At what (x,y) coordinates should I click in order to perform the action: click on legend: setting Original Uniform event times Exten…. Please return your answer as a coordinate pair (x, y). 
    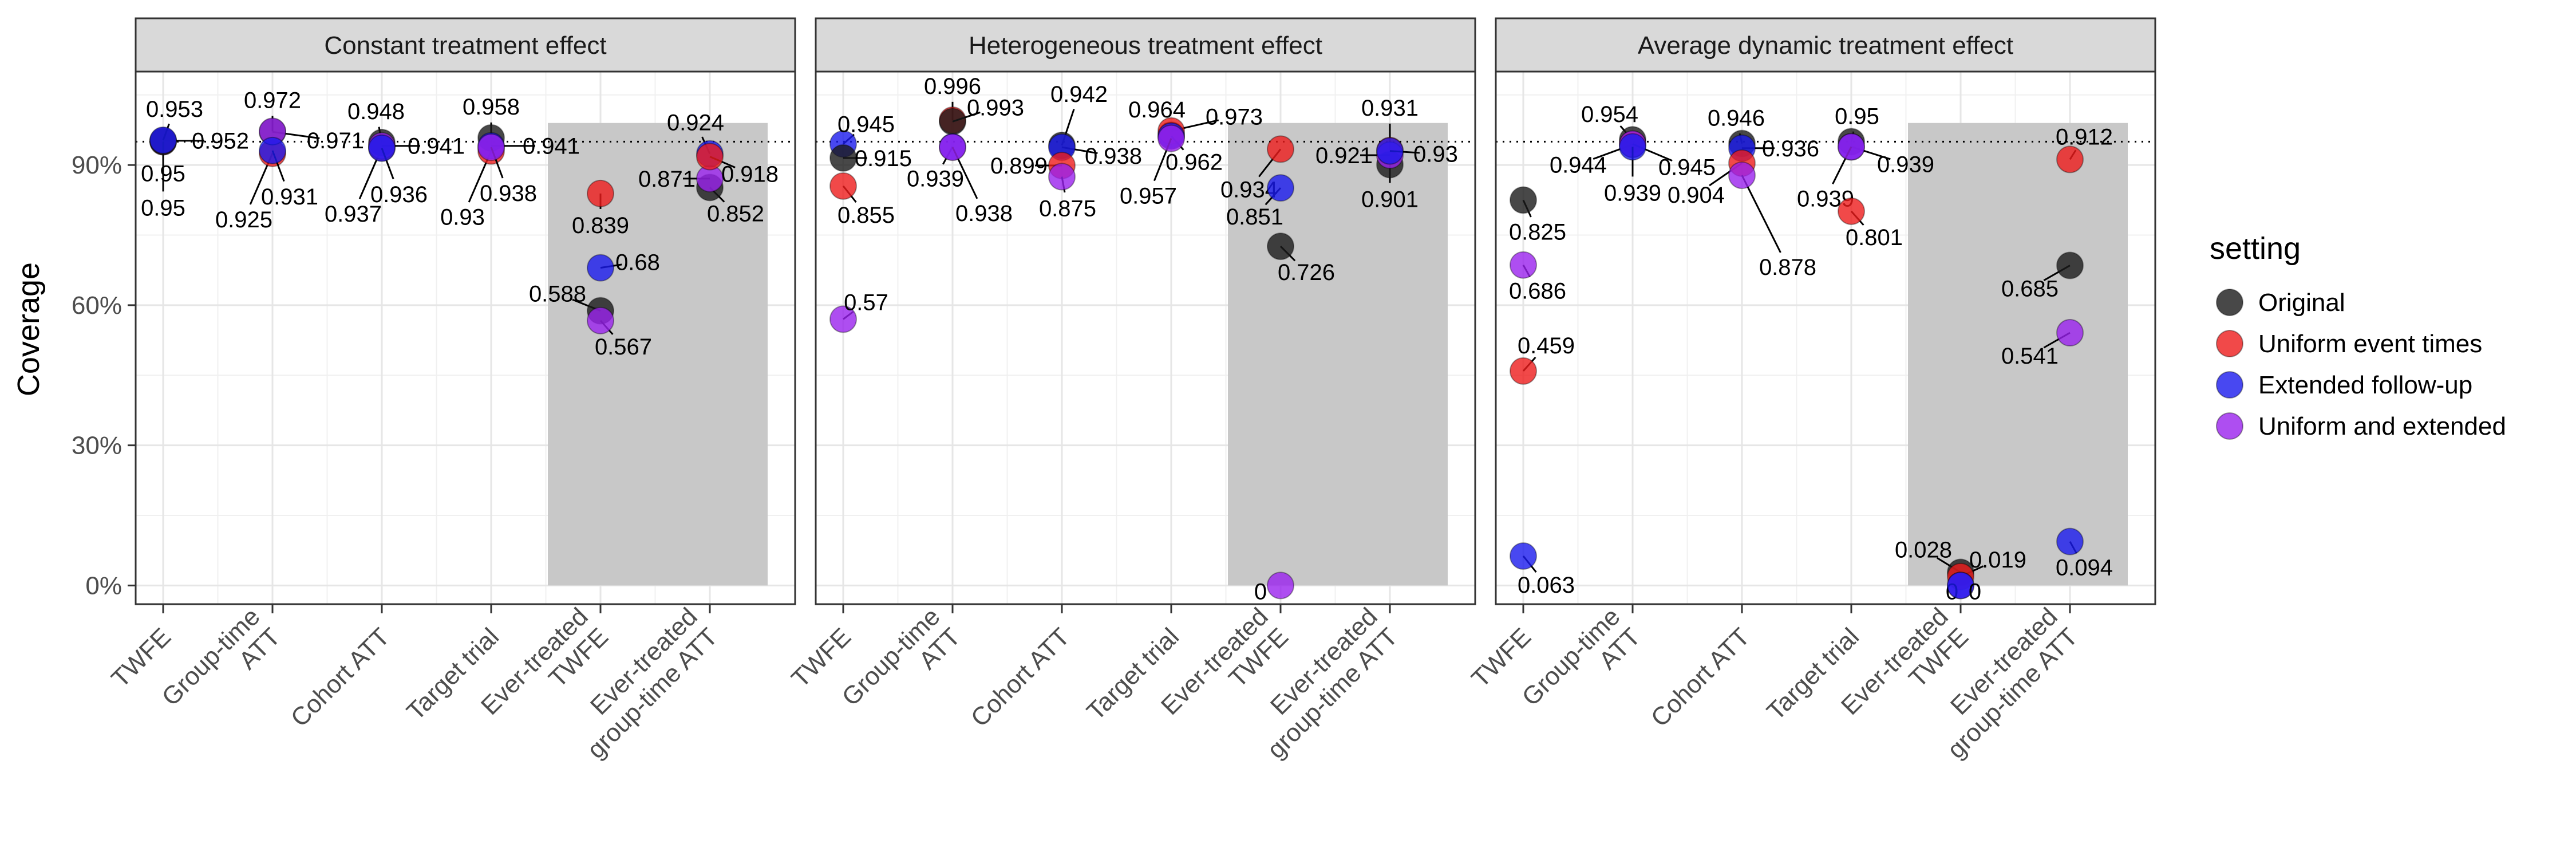
    Looking at the image, I should click on (2358, 335).